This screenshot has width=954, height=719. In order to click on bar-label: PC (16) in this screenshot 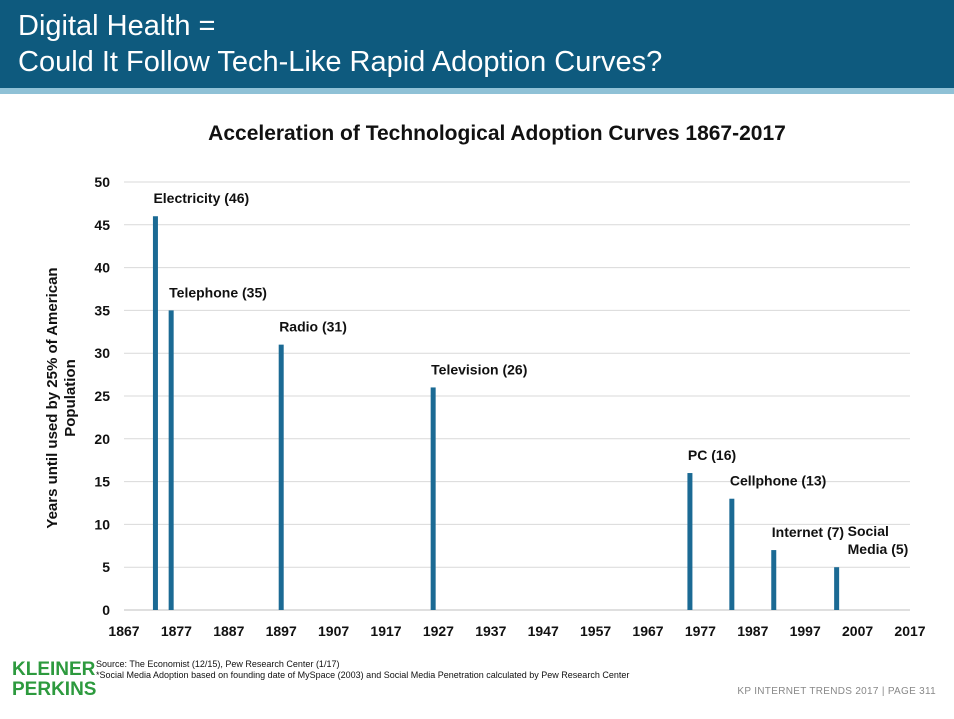, I will do `click(712, 455)`.